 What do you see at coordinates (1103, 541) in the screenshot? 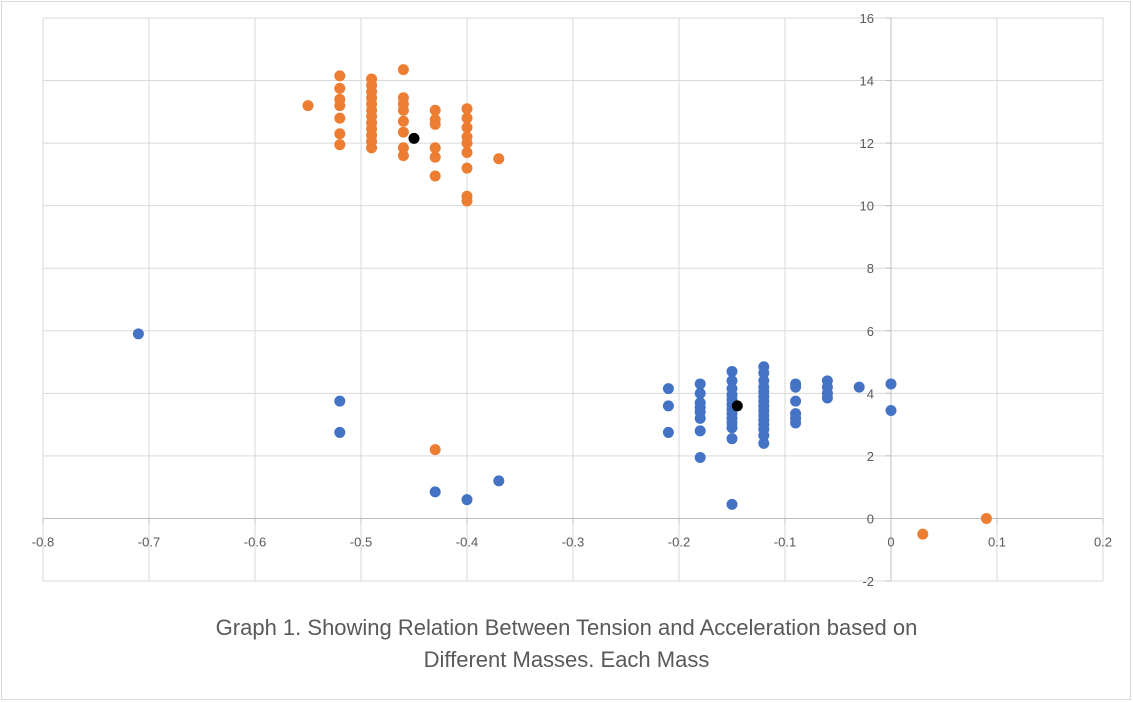
I see `x-tick-label: 0.2` at bounding box center [1103, 541].